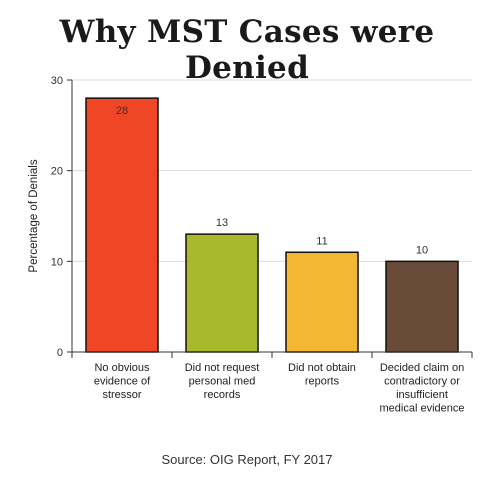 The width and height of the screenshot is (494, 477). What do you see at coordinates (422, 409) in the screenshot?
I see `category-label-line: medical evidence` at bounding box center [422, 409].